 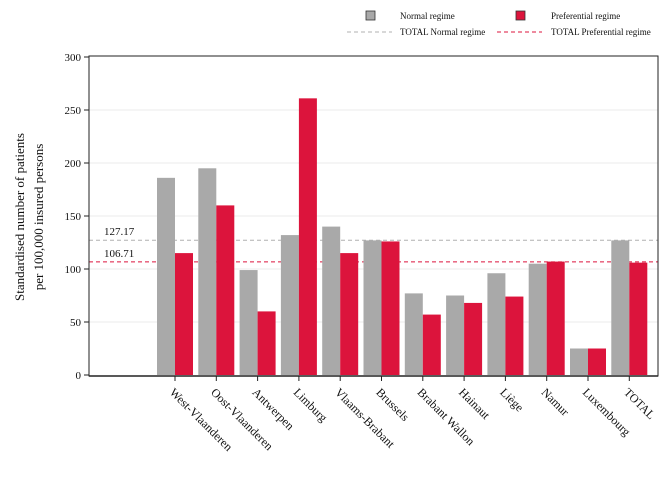 What do you see at coordinates (392, 404) in the screenshot?
I see `x-tick-label: Brussels` at bounding box center [392, 404].